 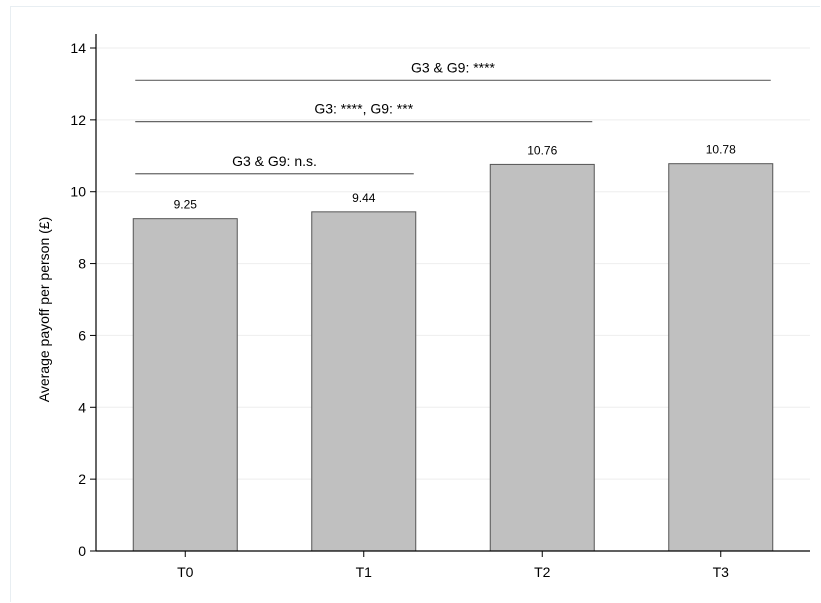 I want to click on y-tick-label: 8, so click(x=82, y=264).